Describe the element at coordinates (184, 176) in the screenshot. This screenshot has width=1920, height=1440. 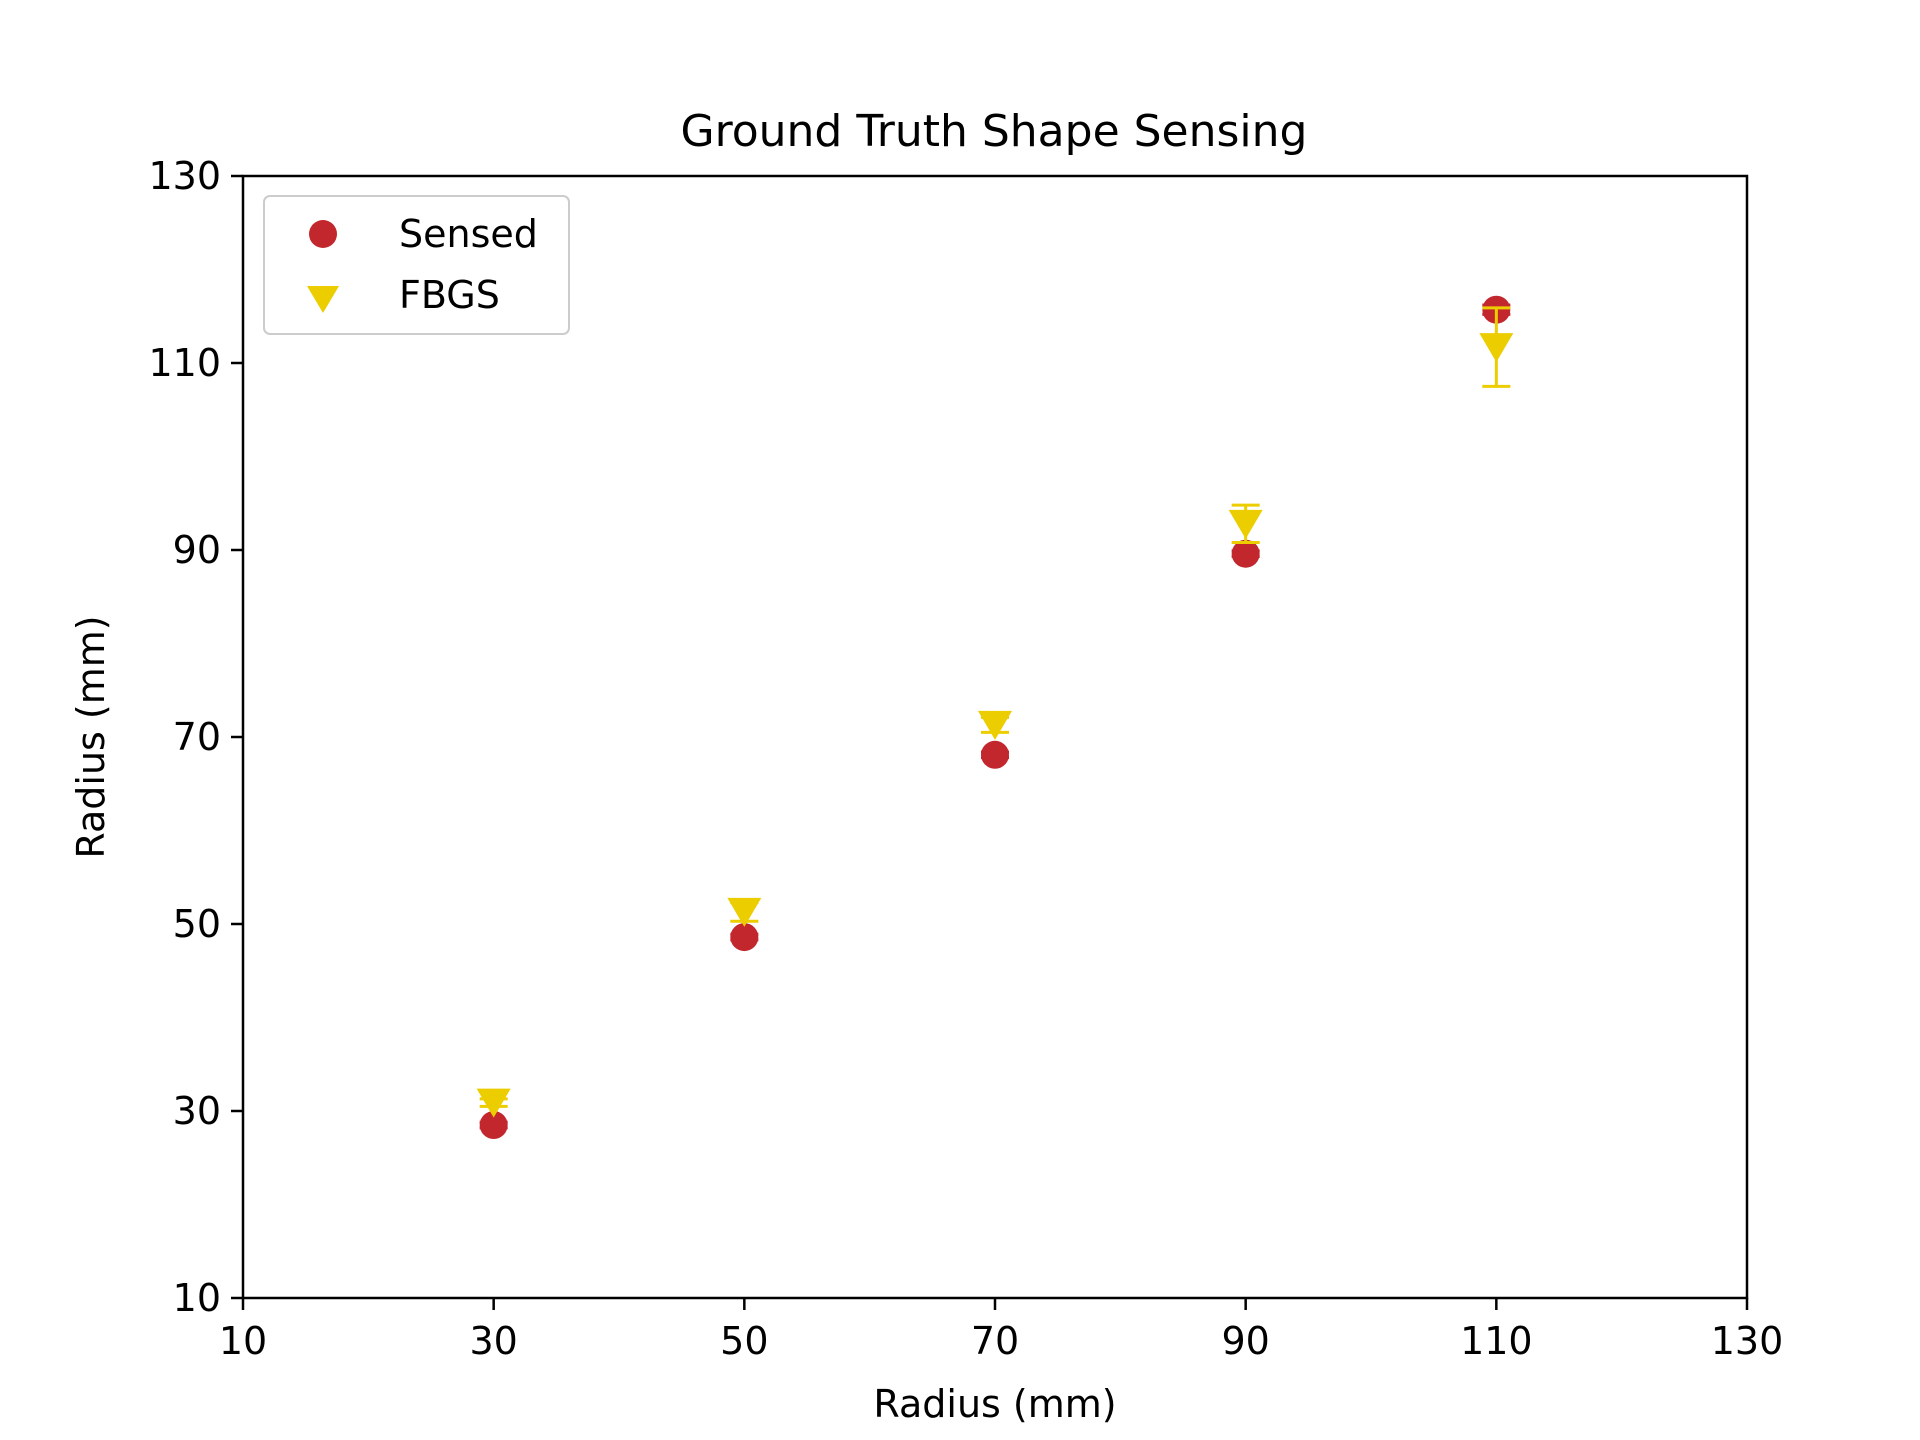
I see `y-tick-label: 130` at that location.